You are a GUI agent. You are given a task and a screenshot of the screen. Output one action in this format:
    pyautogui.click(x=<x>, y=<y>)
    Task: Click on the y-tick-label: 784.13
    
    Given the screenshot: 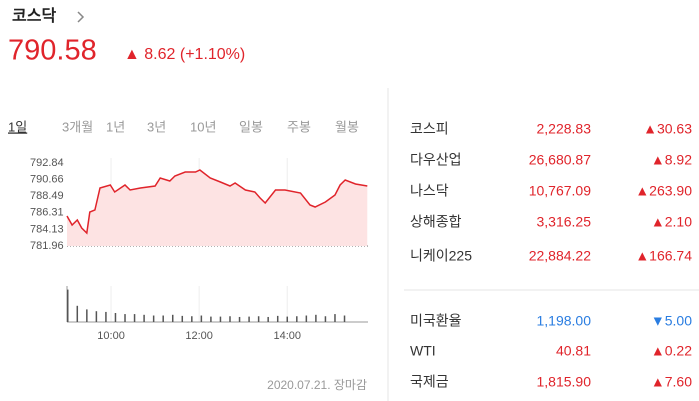 What is the action you would take?
    pyautogui.click(x=47, y=229)
    